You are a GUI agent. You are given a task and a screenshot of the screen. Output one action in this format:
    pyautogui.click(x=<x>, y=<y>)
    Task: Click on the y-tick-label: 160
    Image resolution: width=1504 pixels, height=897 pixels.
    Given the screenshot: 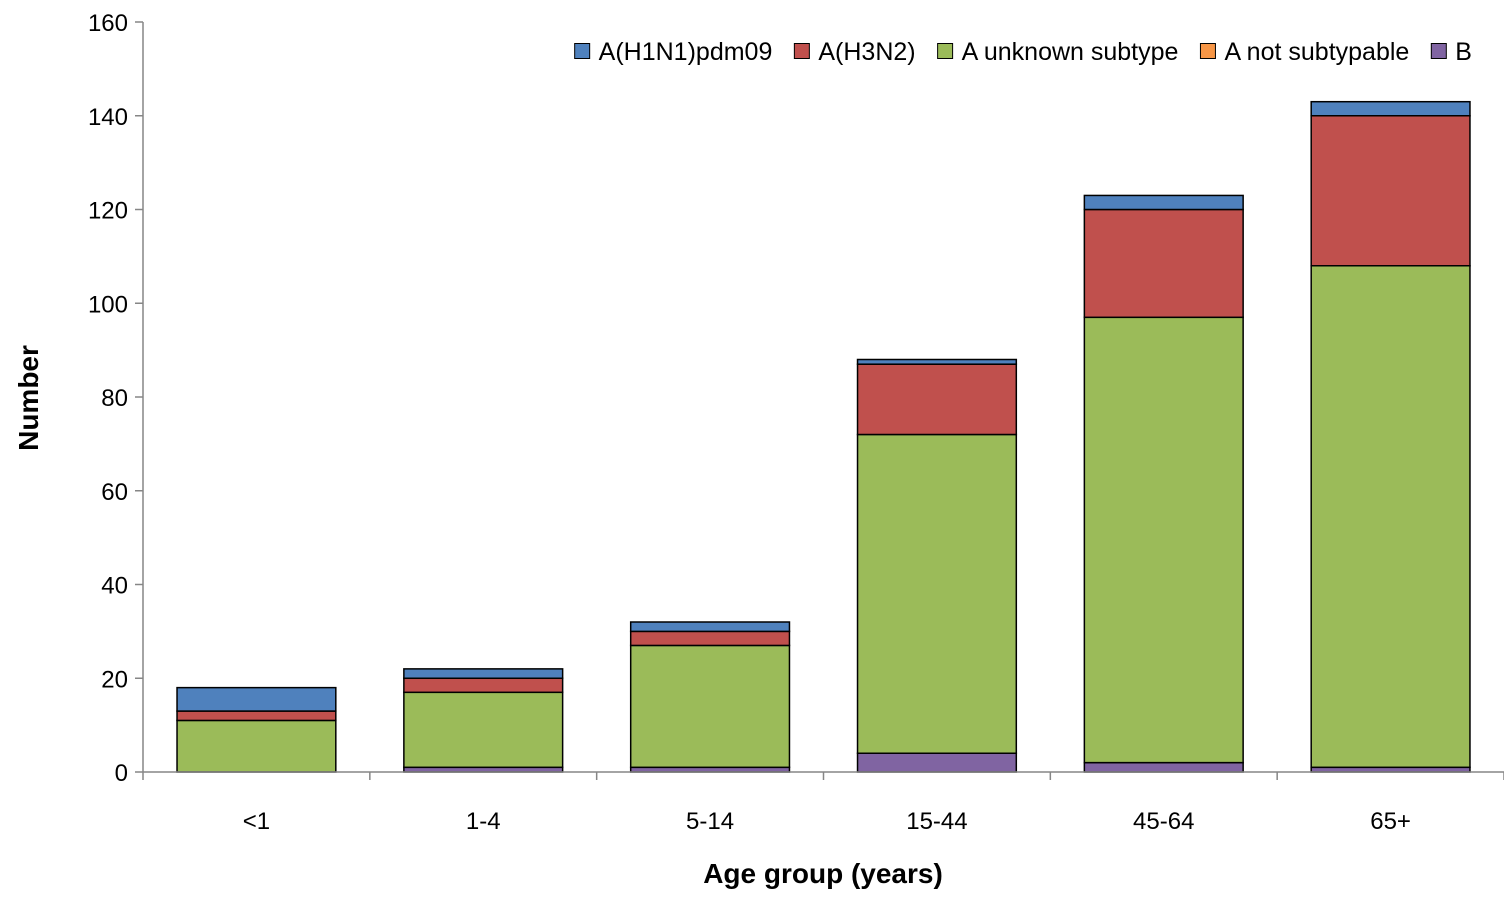 What is the action you would take?
    pyautogui.click(x=108, y=23)
    